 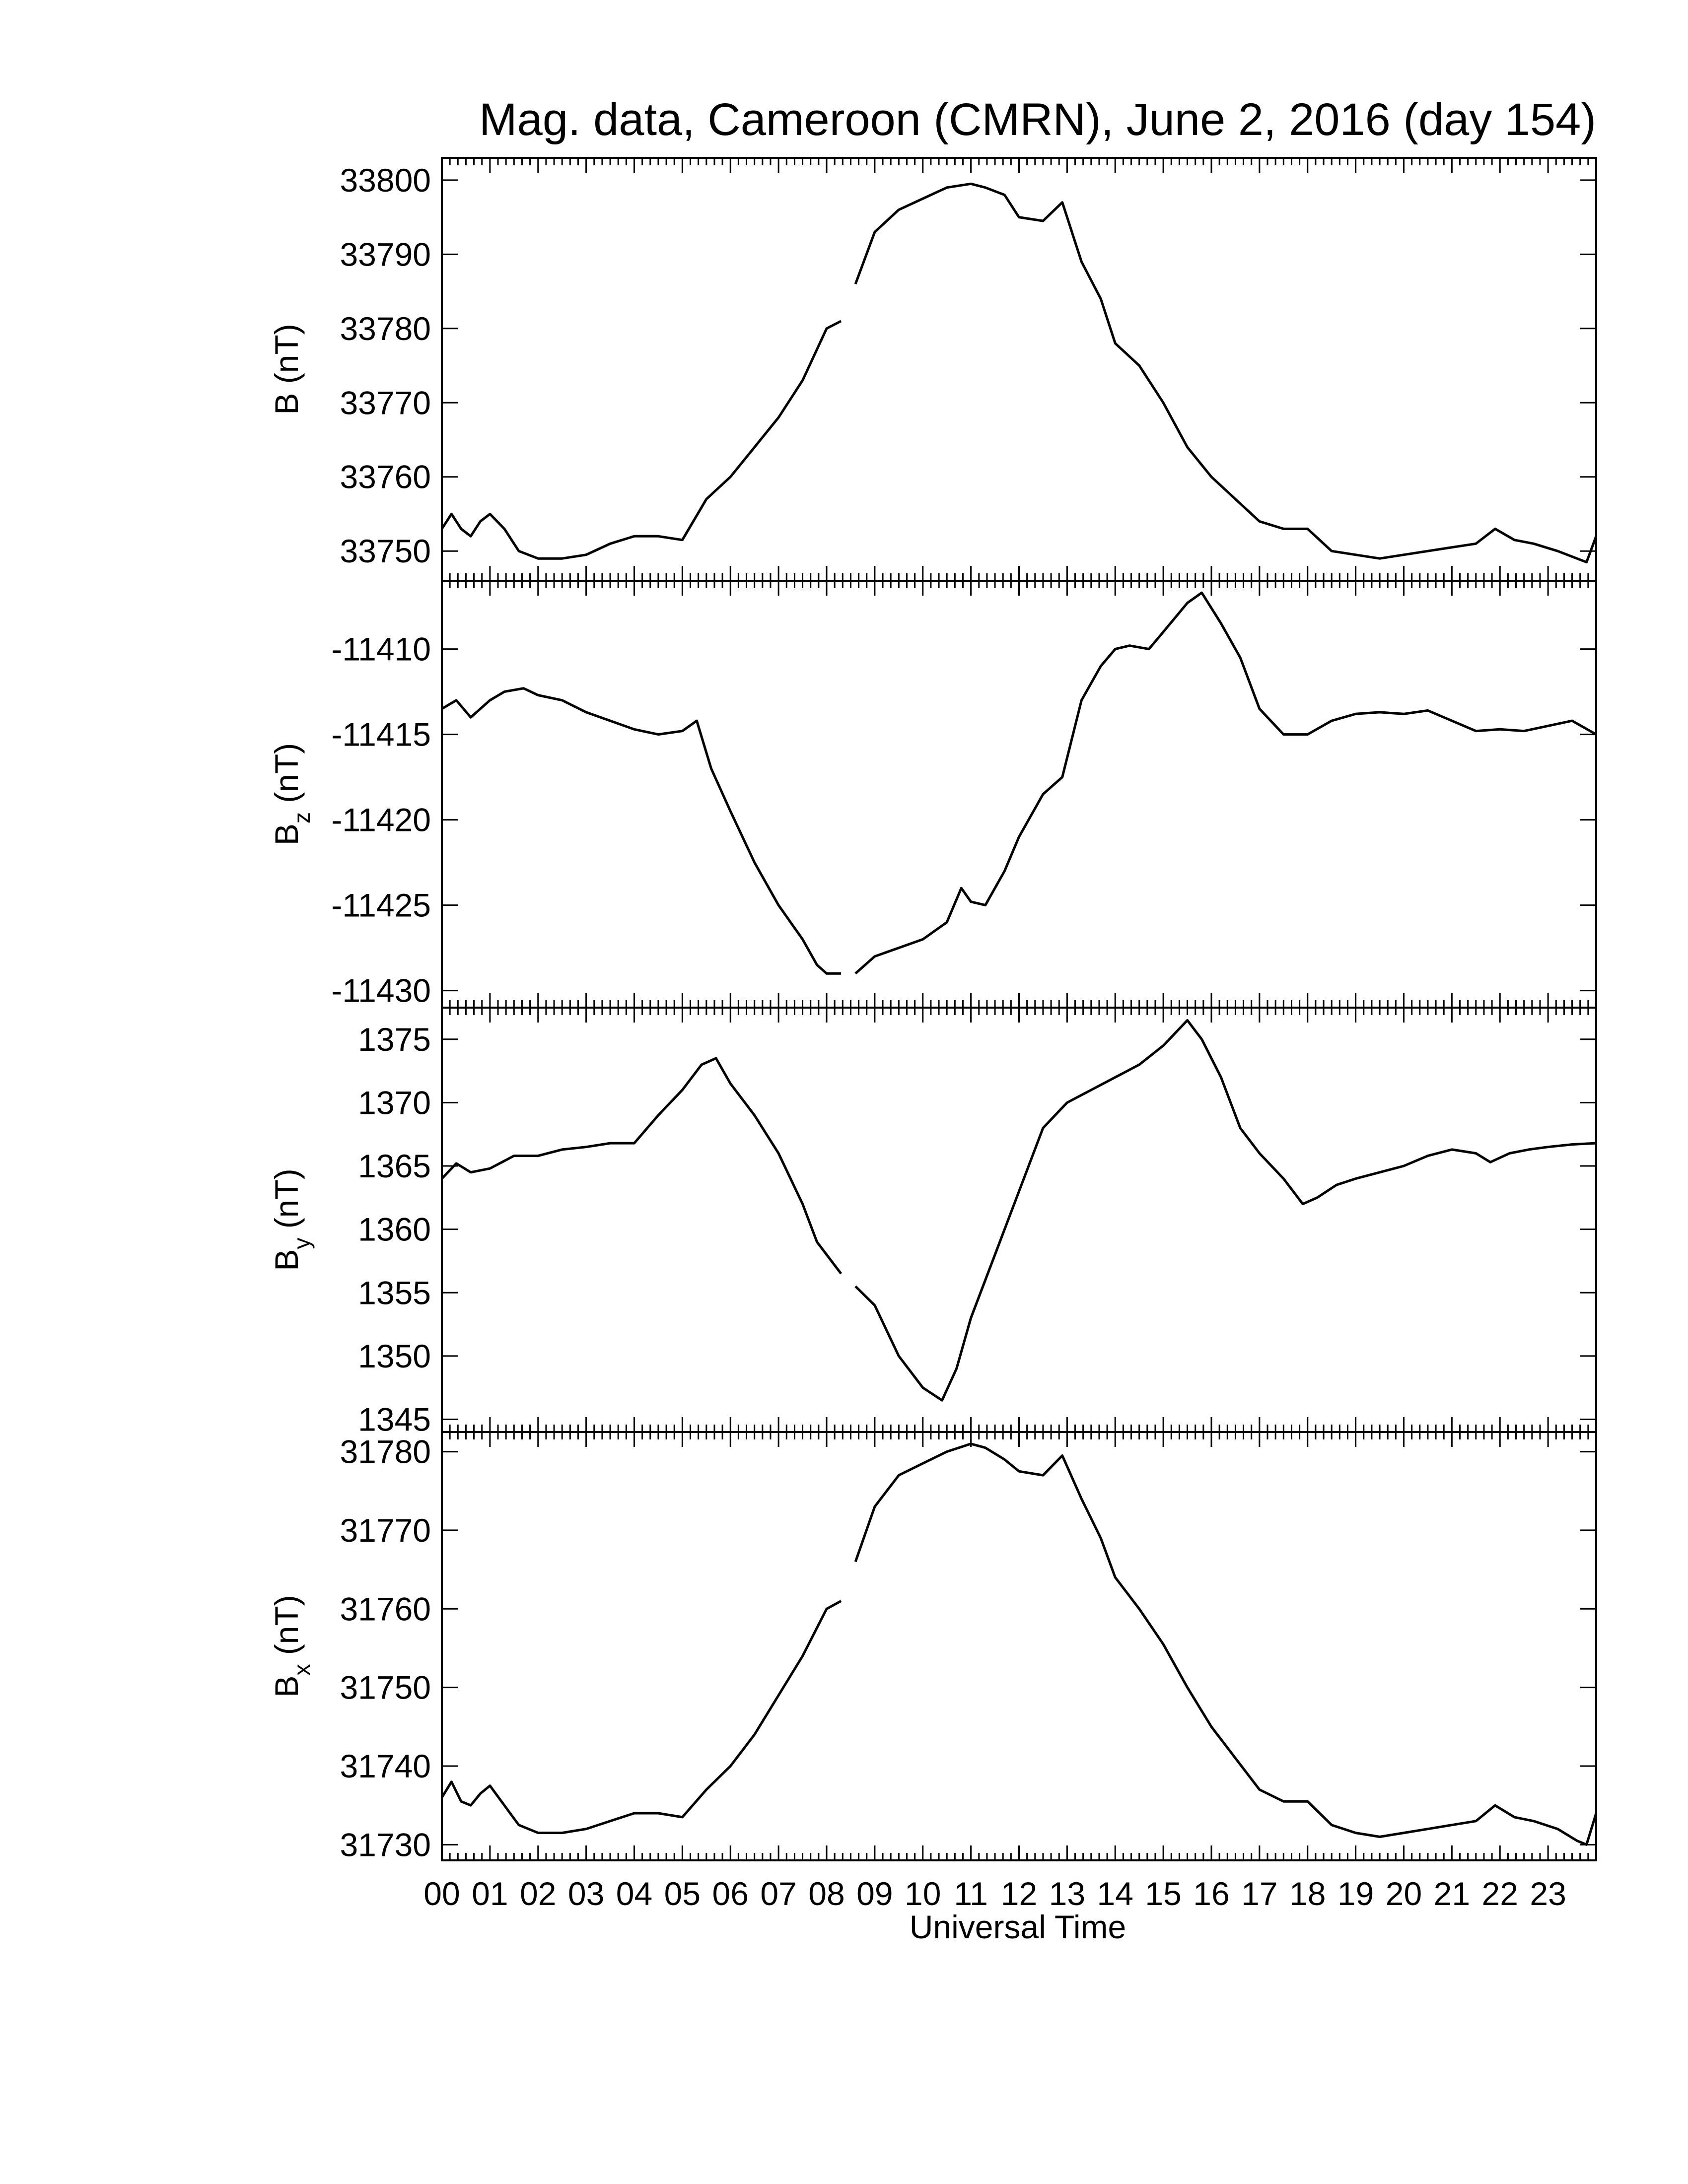 I want to click on y-tick-label: 31750, so click(x=385, y=1687).